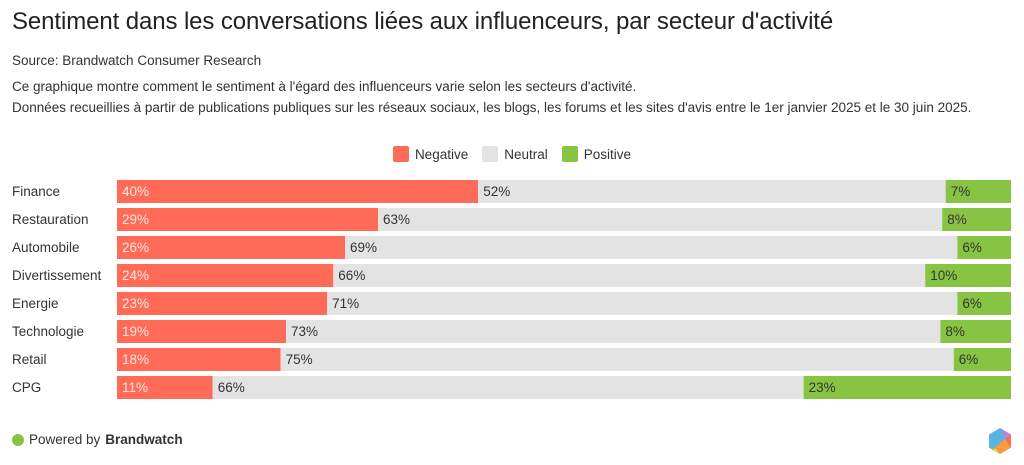  Describe the element at coordinates (36, 191) in the screenshot. I see `category-label: Finance` at that location.